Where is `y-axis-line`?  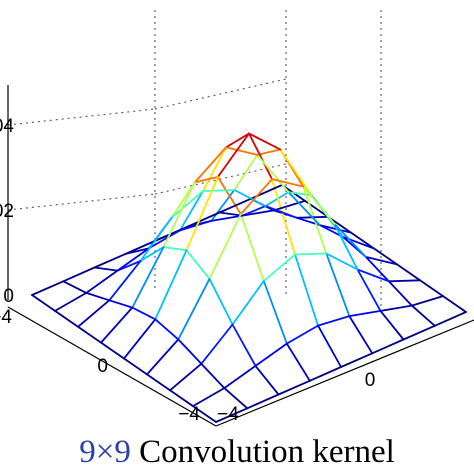
y-axis-line is located at coordinates (344, 373).